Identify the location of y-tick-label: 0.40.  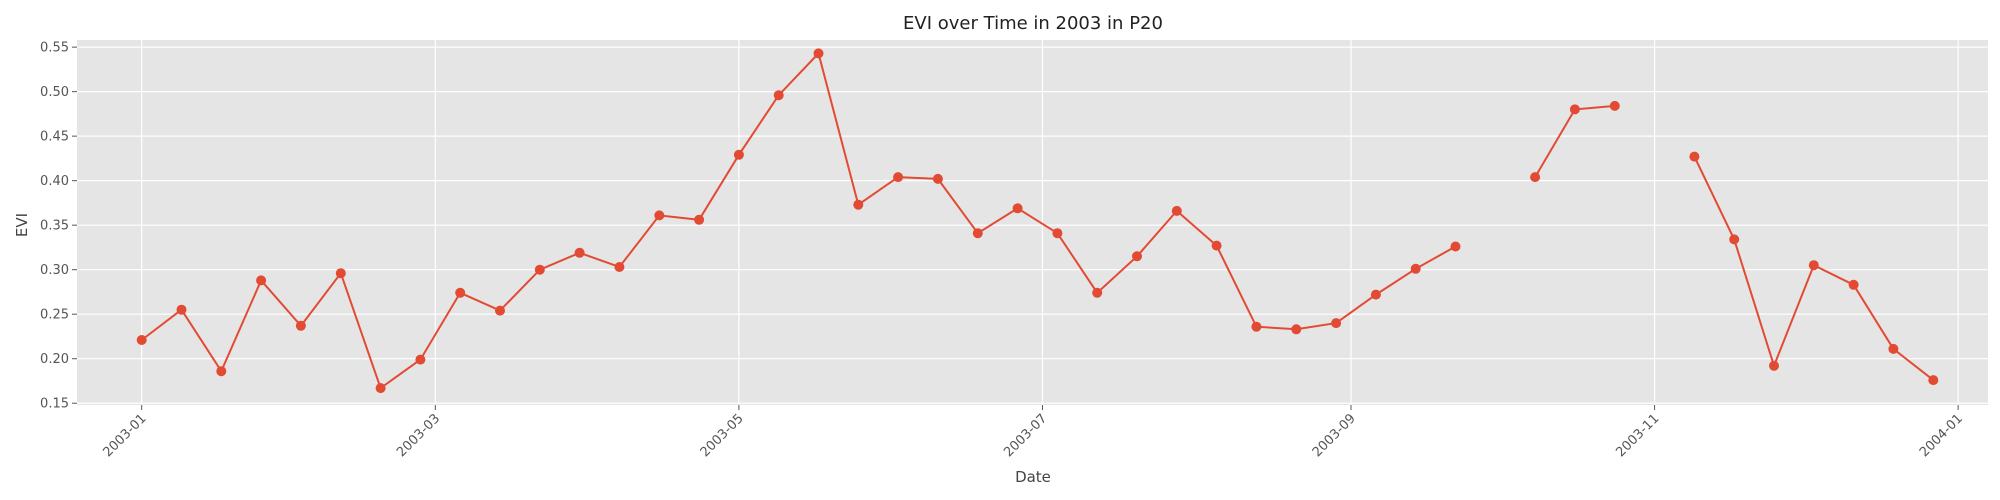
(54, 181).